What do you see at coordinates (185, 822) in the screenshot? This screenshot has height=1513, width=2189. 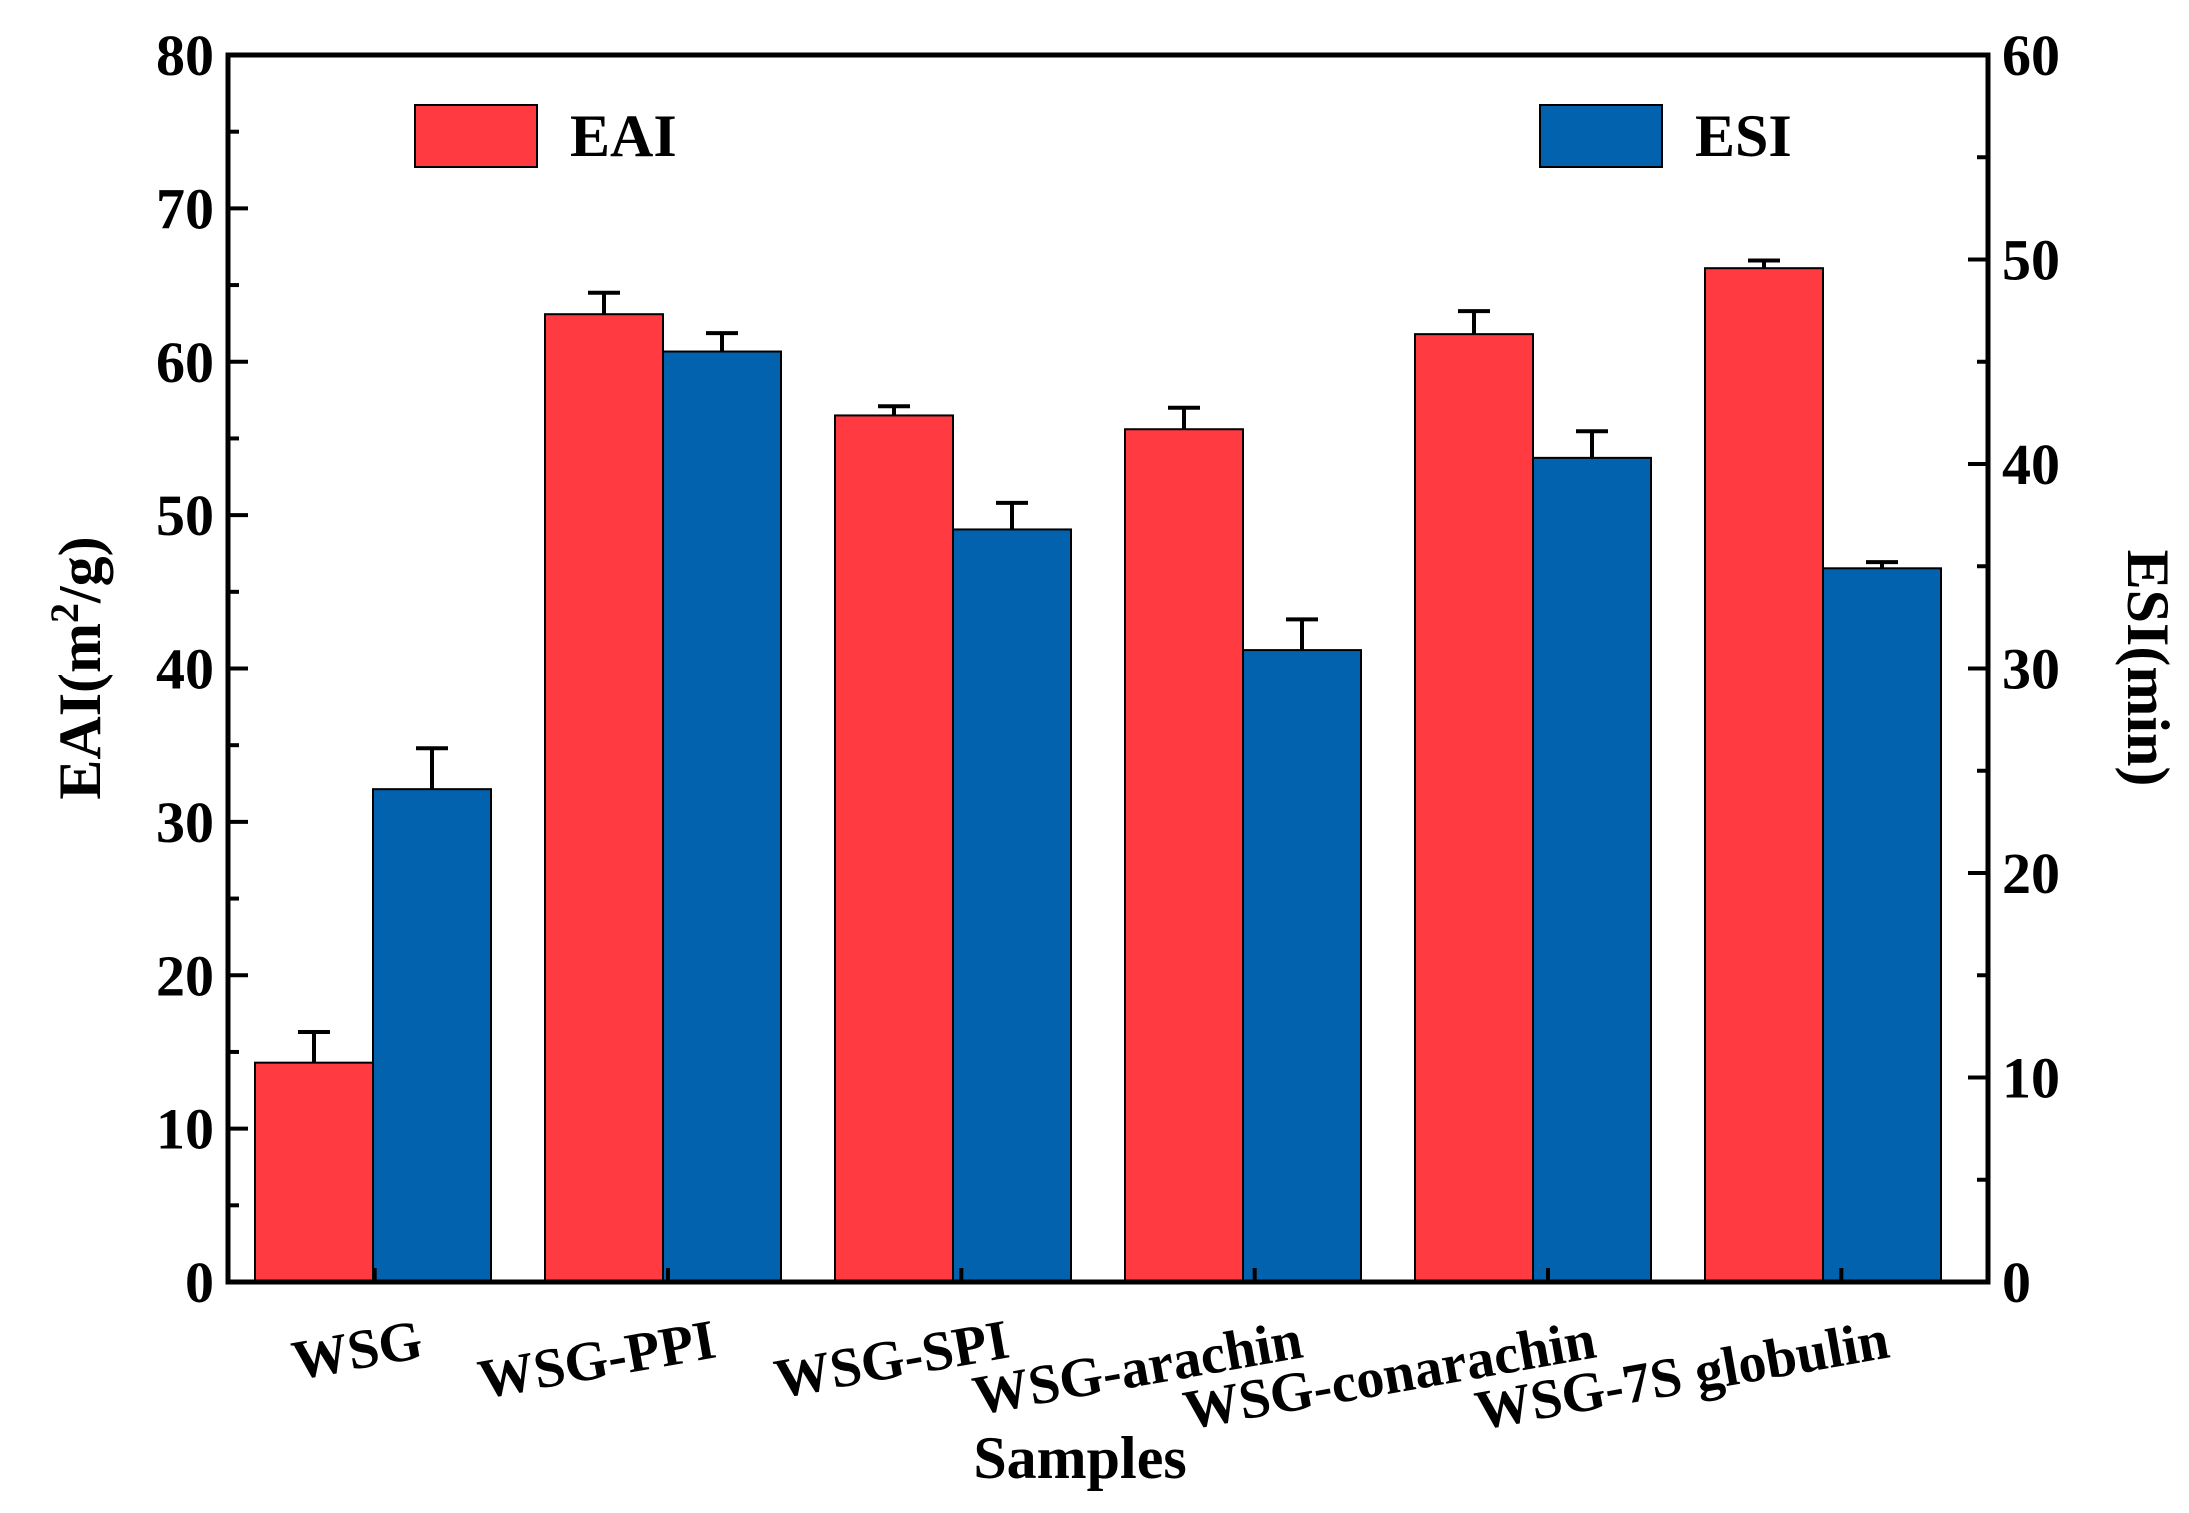 I see `y-left-tick-label: 30` at bounding box center [185, 822].